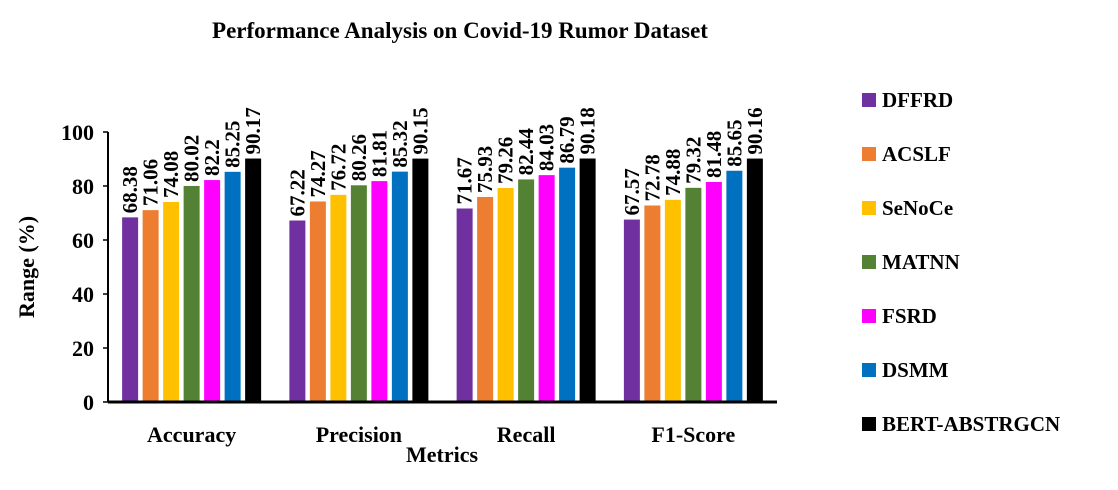  I want to click on value-label: 75.93, so click(485, 169).